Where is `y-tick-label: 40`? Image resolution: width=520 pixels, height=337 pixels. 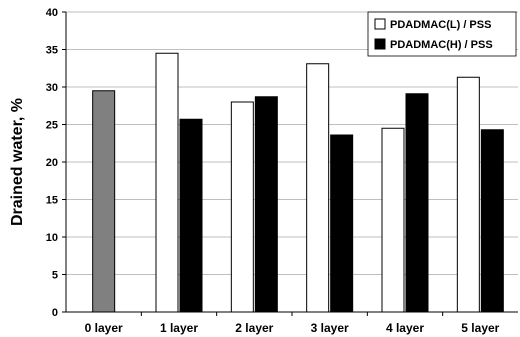
y-tick-label: 40 is located at coordinates (52, 13).